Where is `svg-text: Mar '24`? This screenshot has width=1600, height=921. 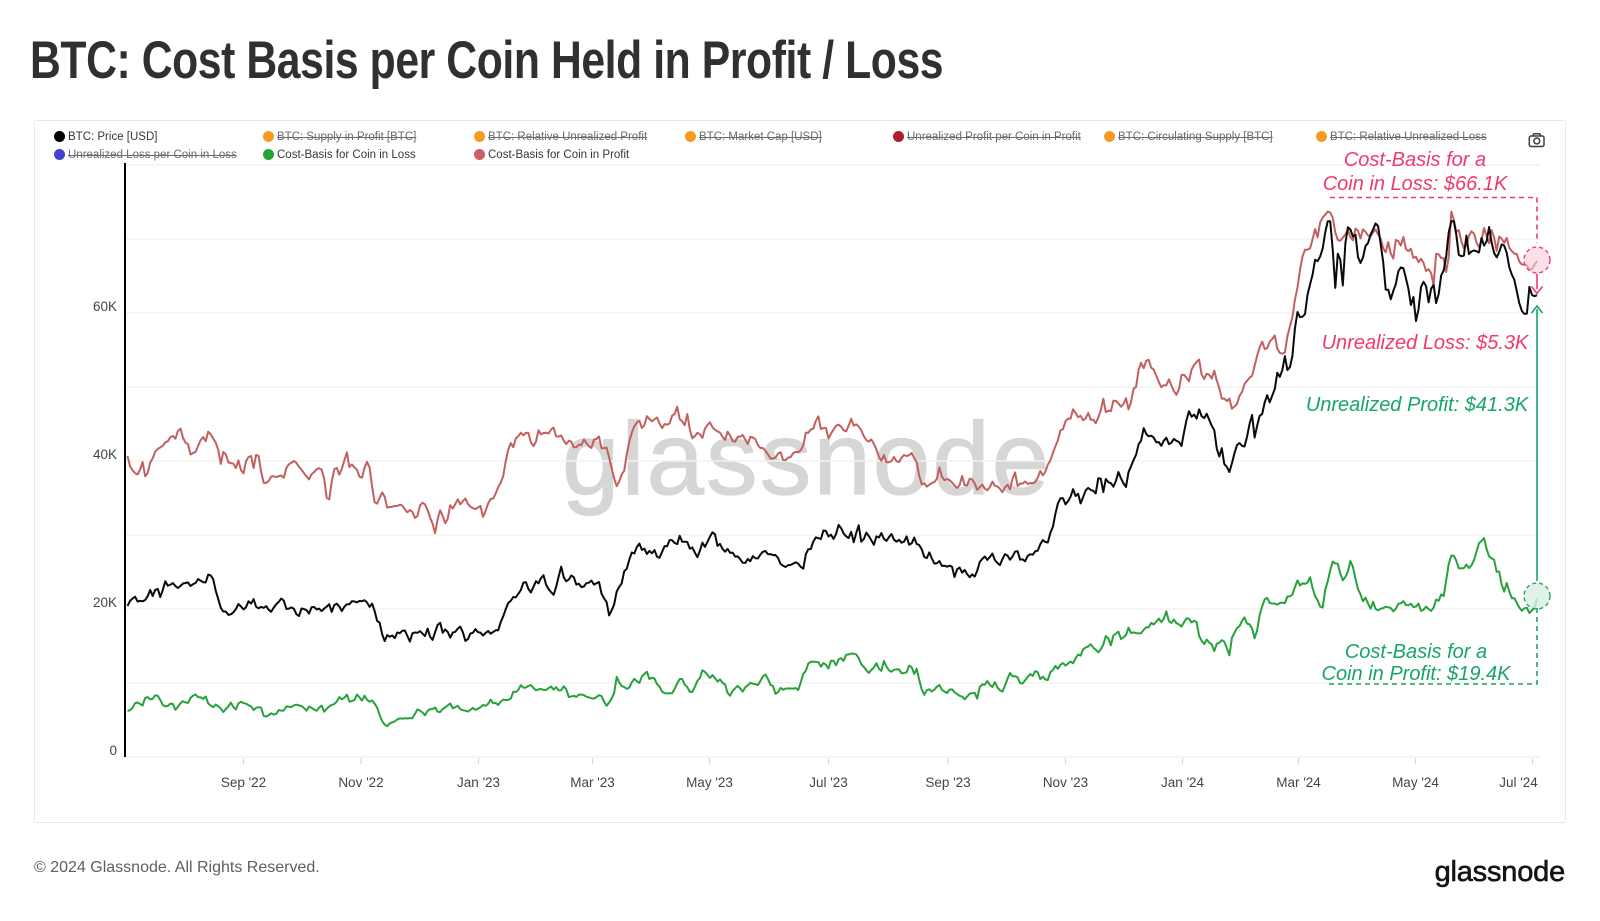 svg-text: Mar '24 is located at coordinates (1298, 782).